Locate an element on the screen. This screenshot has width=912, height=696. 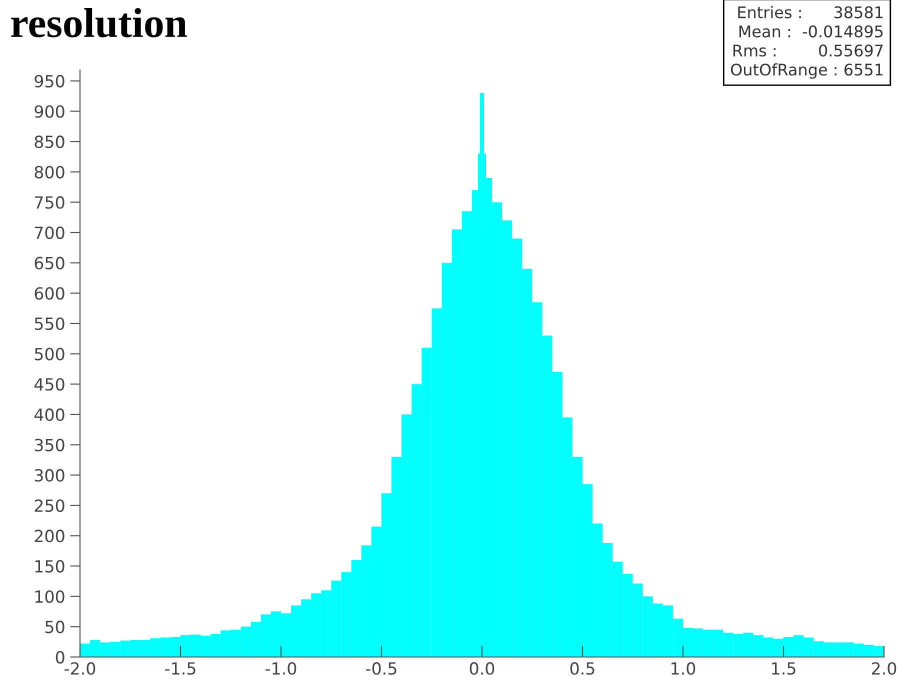
chart-title: resolution is located at coordinates (99, 23).